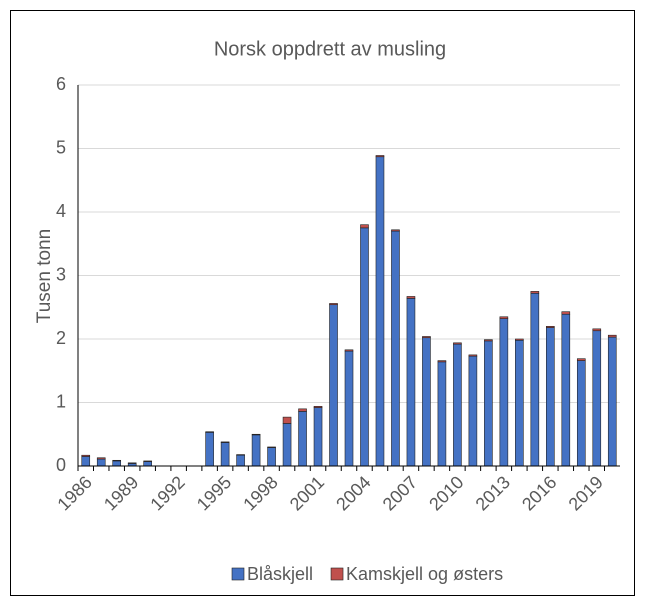 The image size is (645, 606). Describe the element at coordinates (61, 274) in the screenshot. I see `y-tick-label: 3` at that location.